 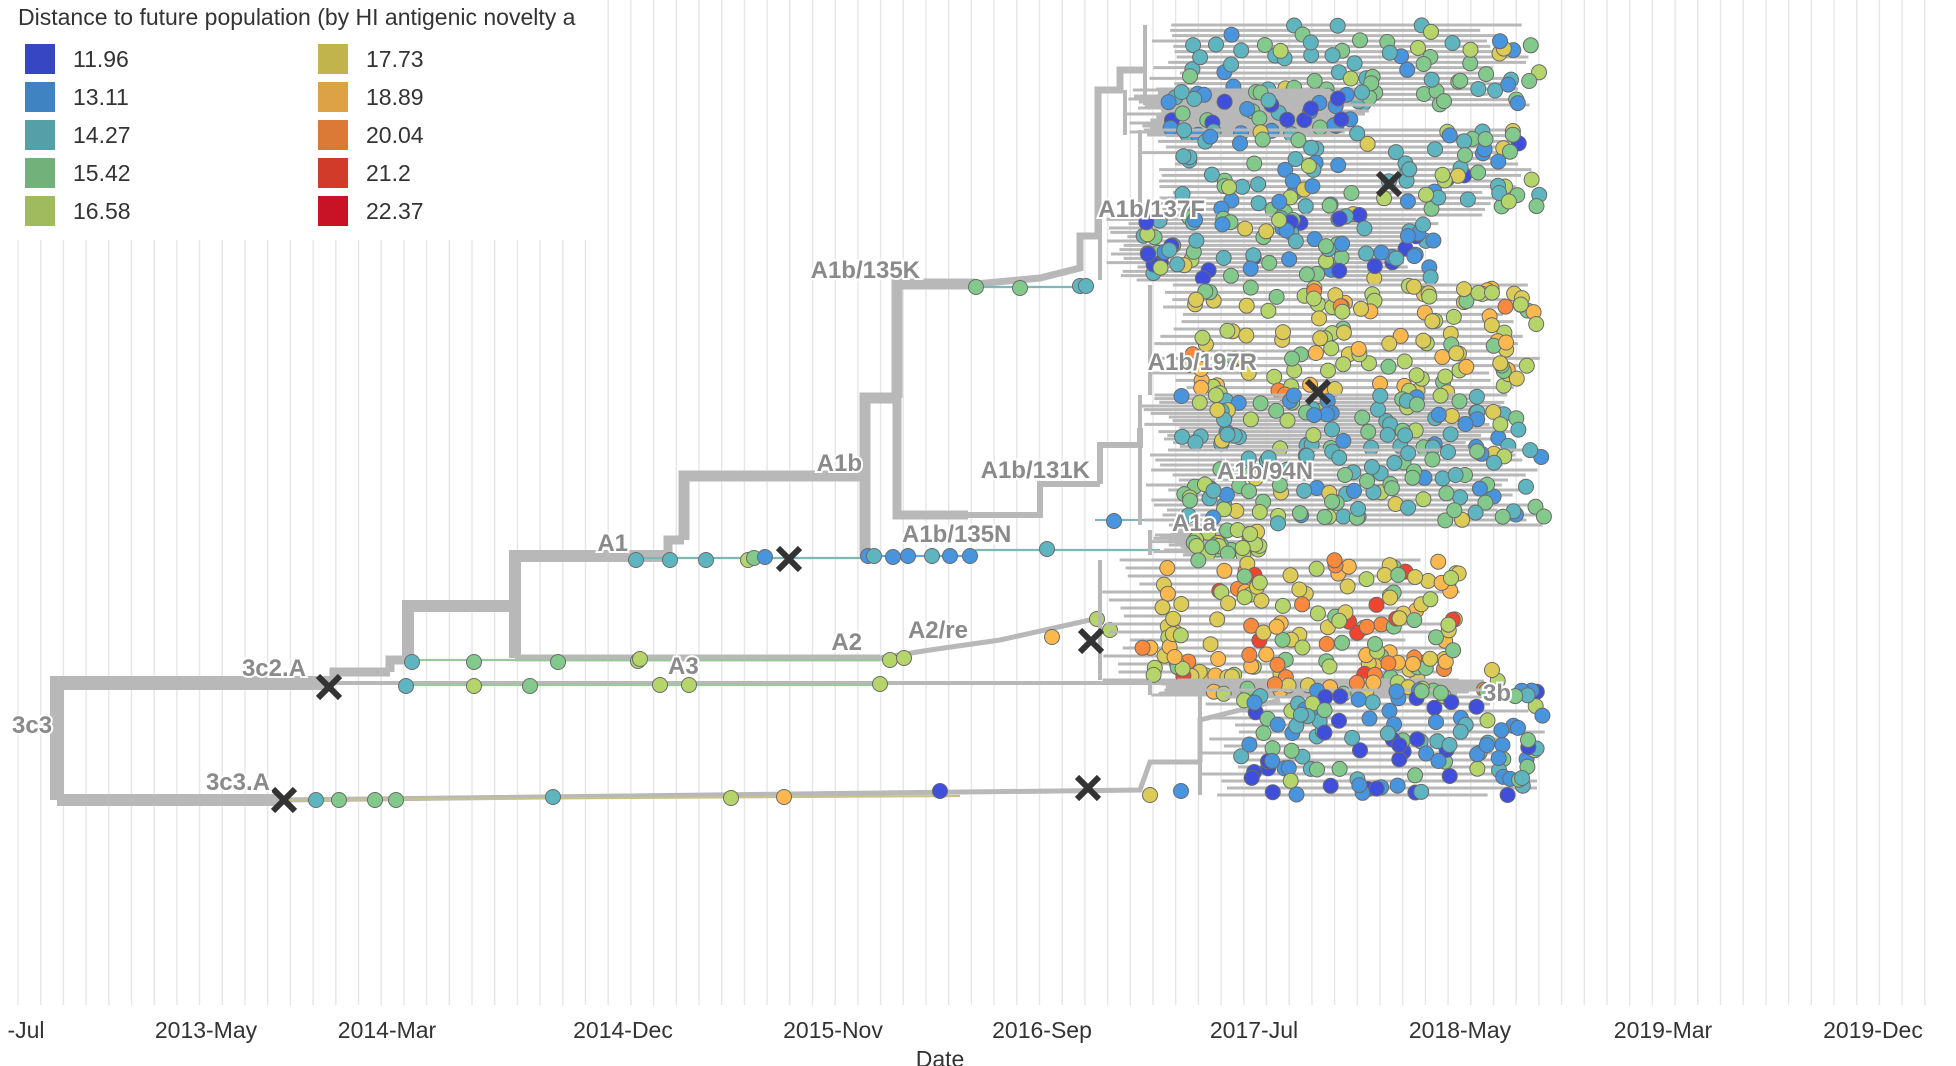 What do you see at coordinates (78, 173) in the screenshot?
I see `legend-item: 15.42` at bounding box center [78, 173].